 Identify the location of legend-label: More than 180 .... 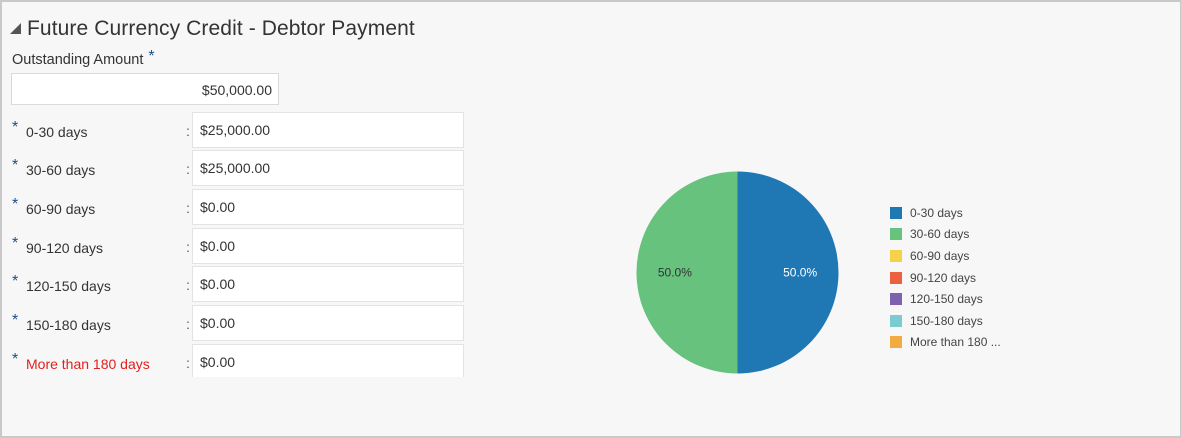
(955, 342).